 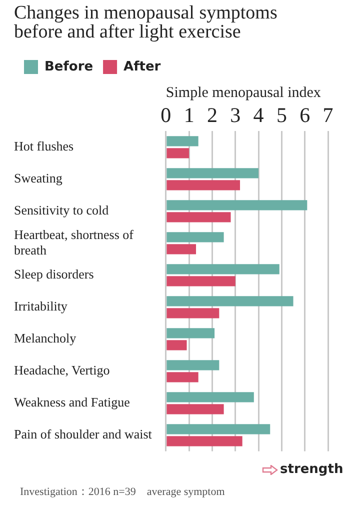 What do you see at coordinates (281, 115) in the screenshot?
I see `x-tick-label: 5` at bounding box center [281, 115].